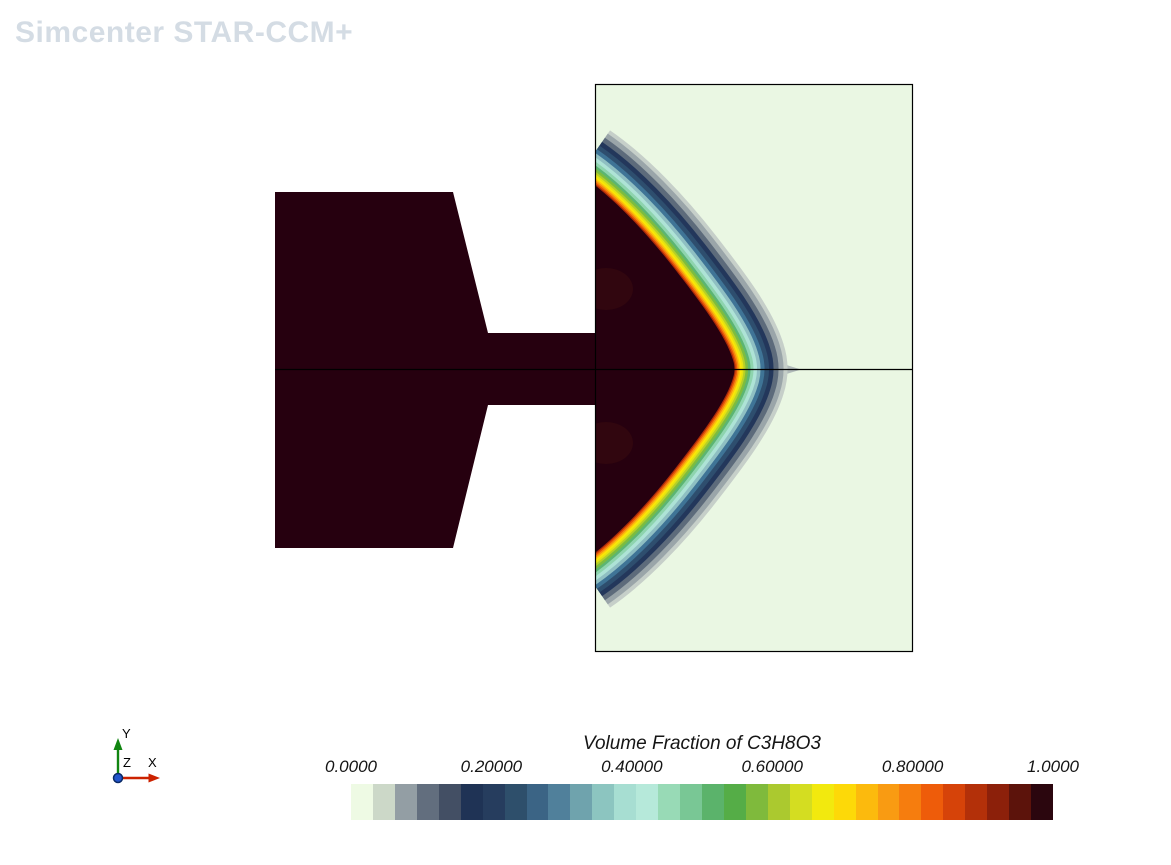  What do you see at coordinates (702, 743) in the screenshot?
I see `legend-title: Volume Fraction of C3H8O3` at bounding box center [702, 743].